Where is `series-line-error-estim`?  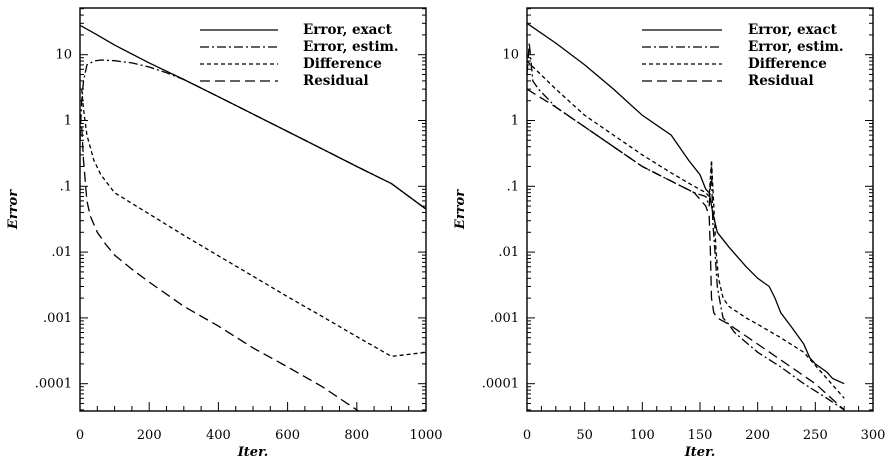 series-line-error-estim is located at coordinates (253, 134).